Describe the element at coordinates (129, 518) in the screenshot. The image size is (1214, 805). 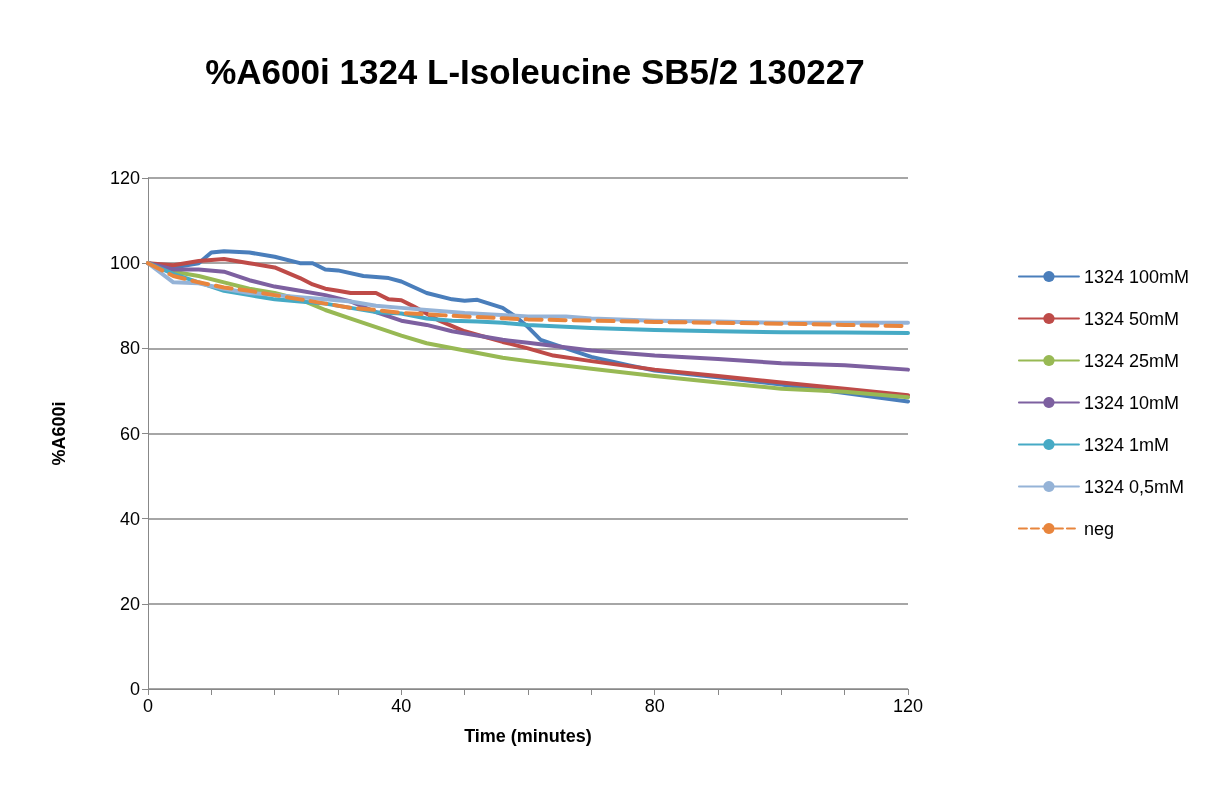
I see `y-tick-label: 40` at that location.